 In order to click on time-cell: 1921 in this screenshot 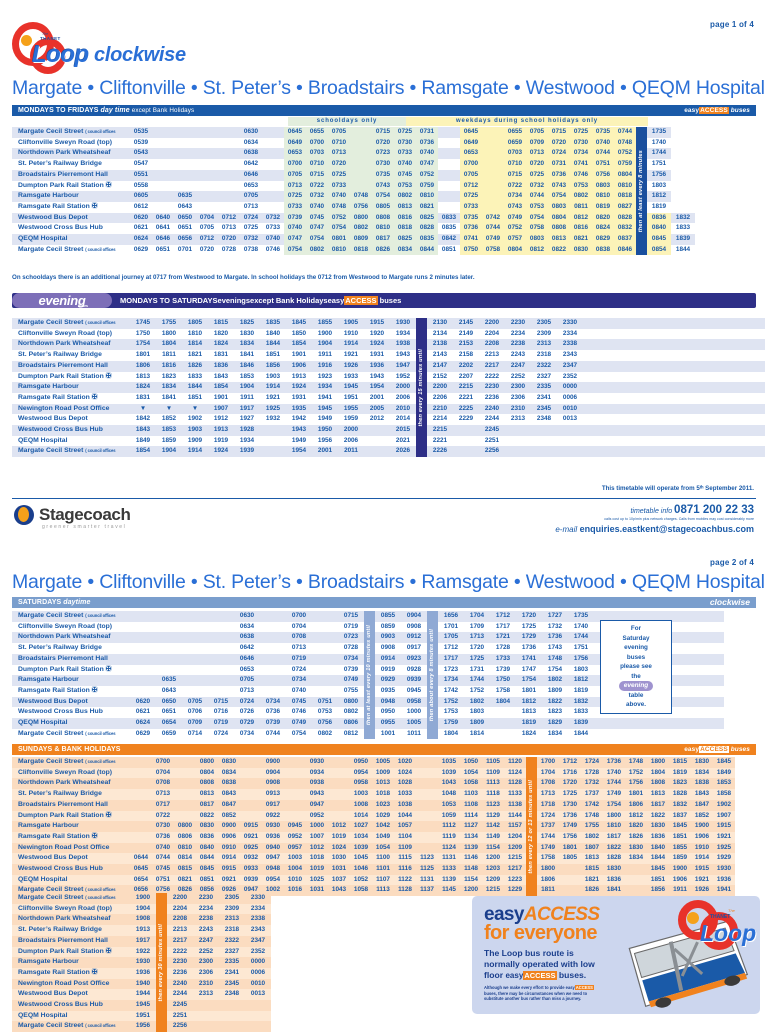, I will do `click(273, 398)`.